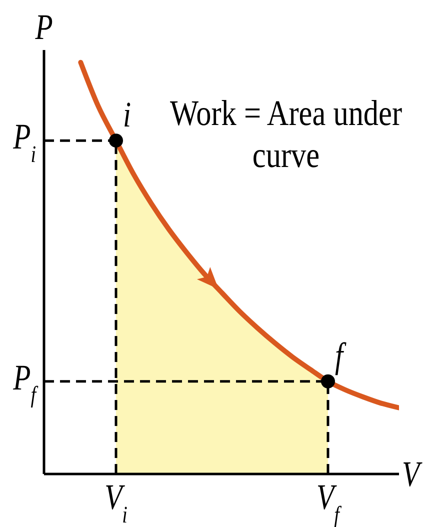 The width and height of the screenshot is (426, 527). What do you see at coordinates (340, 356) in the screenshot?
I see `annotation: f` at bounding box center [340, 356].